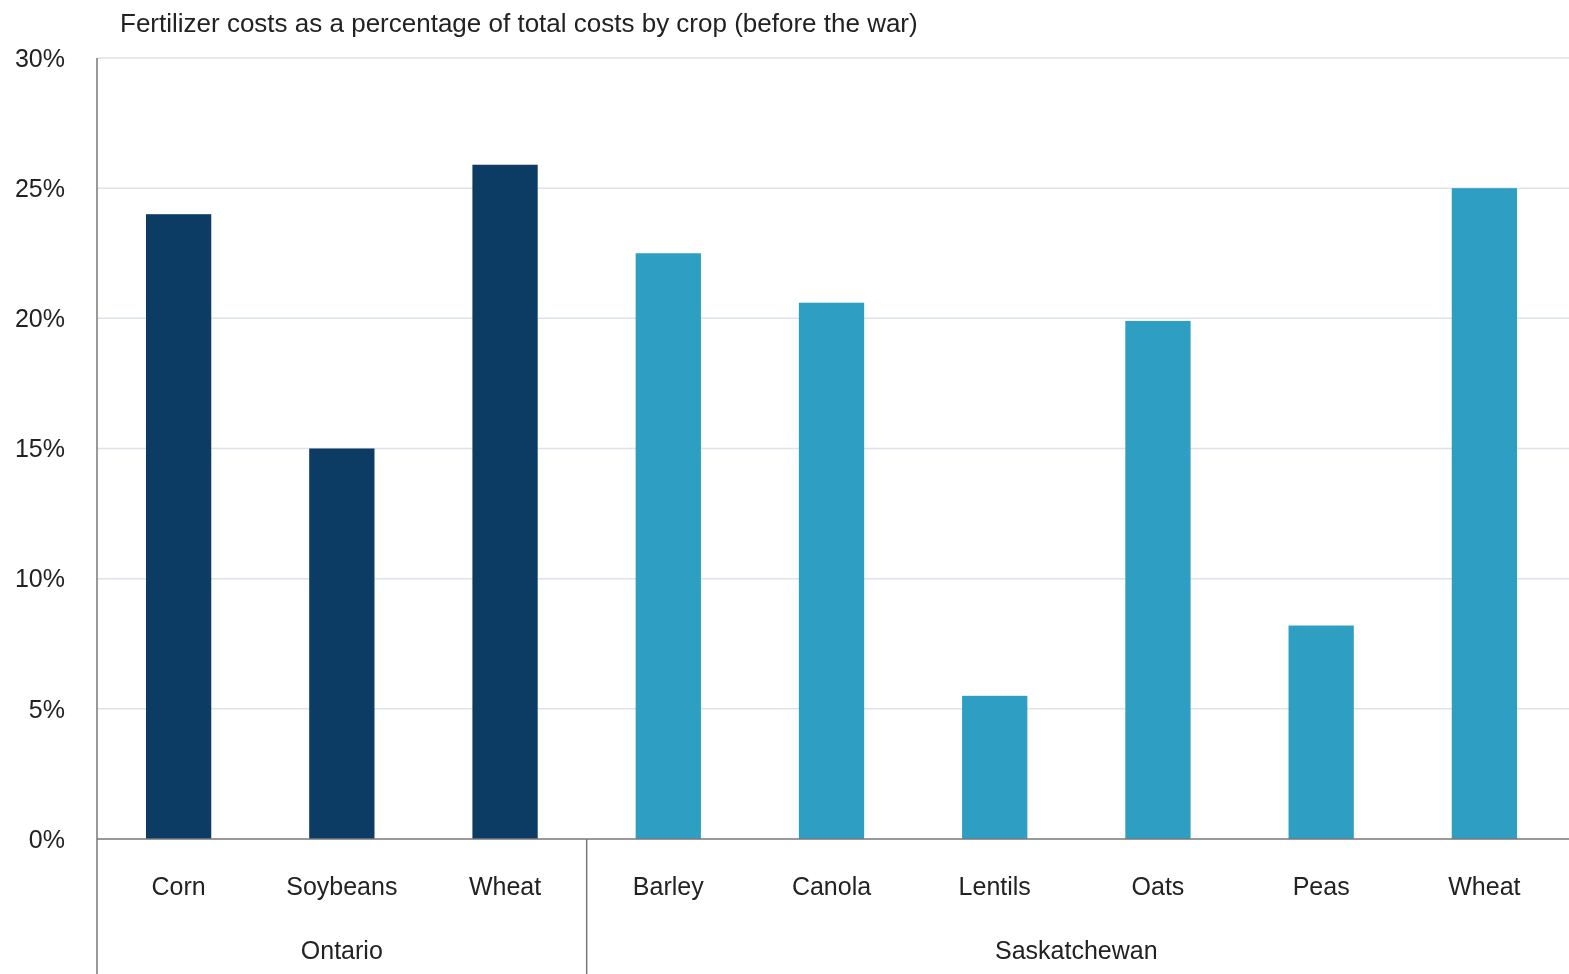 Image resolution: width=1569 pixels, height=974 pixels. I want to click on x-tick-label: Peas, so click(1321, 886).